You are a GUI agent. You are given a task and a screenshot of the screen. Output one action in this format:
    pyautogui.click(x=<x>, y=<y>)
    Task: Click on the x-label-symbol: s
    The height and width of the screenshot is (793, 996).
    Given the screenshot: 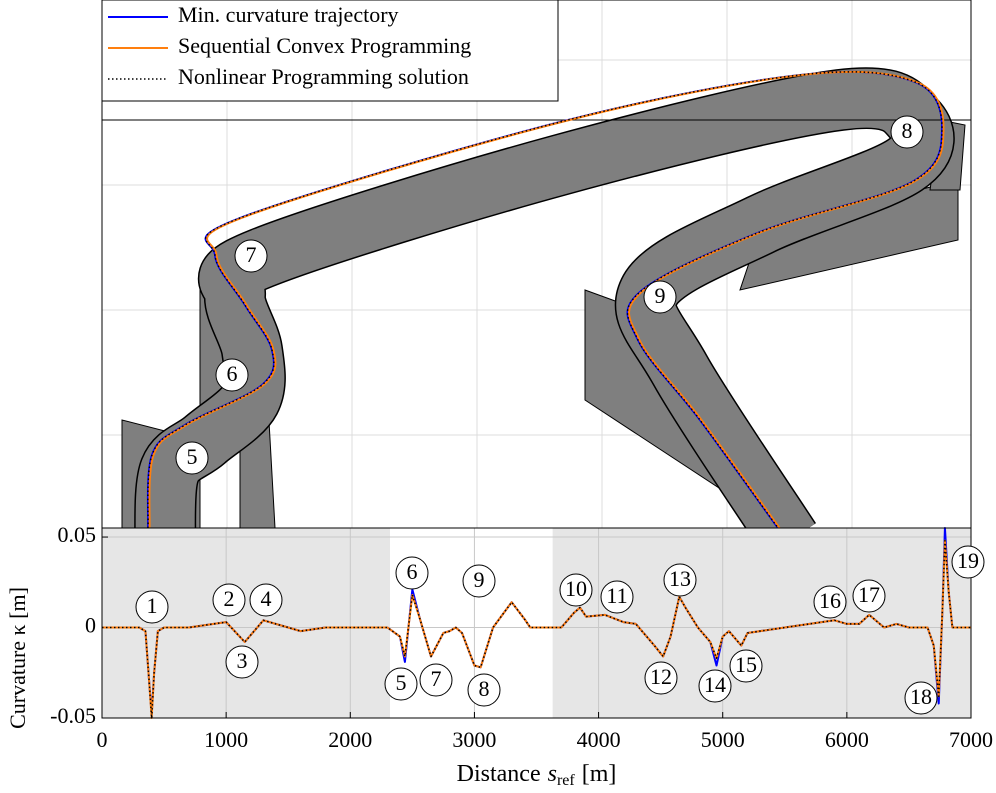 What is the action you would take?
    pyautogui.click(x=552, y=774)
    